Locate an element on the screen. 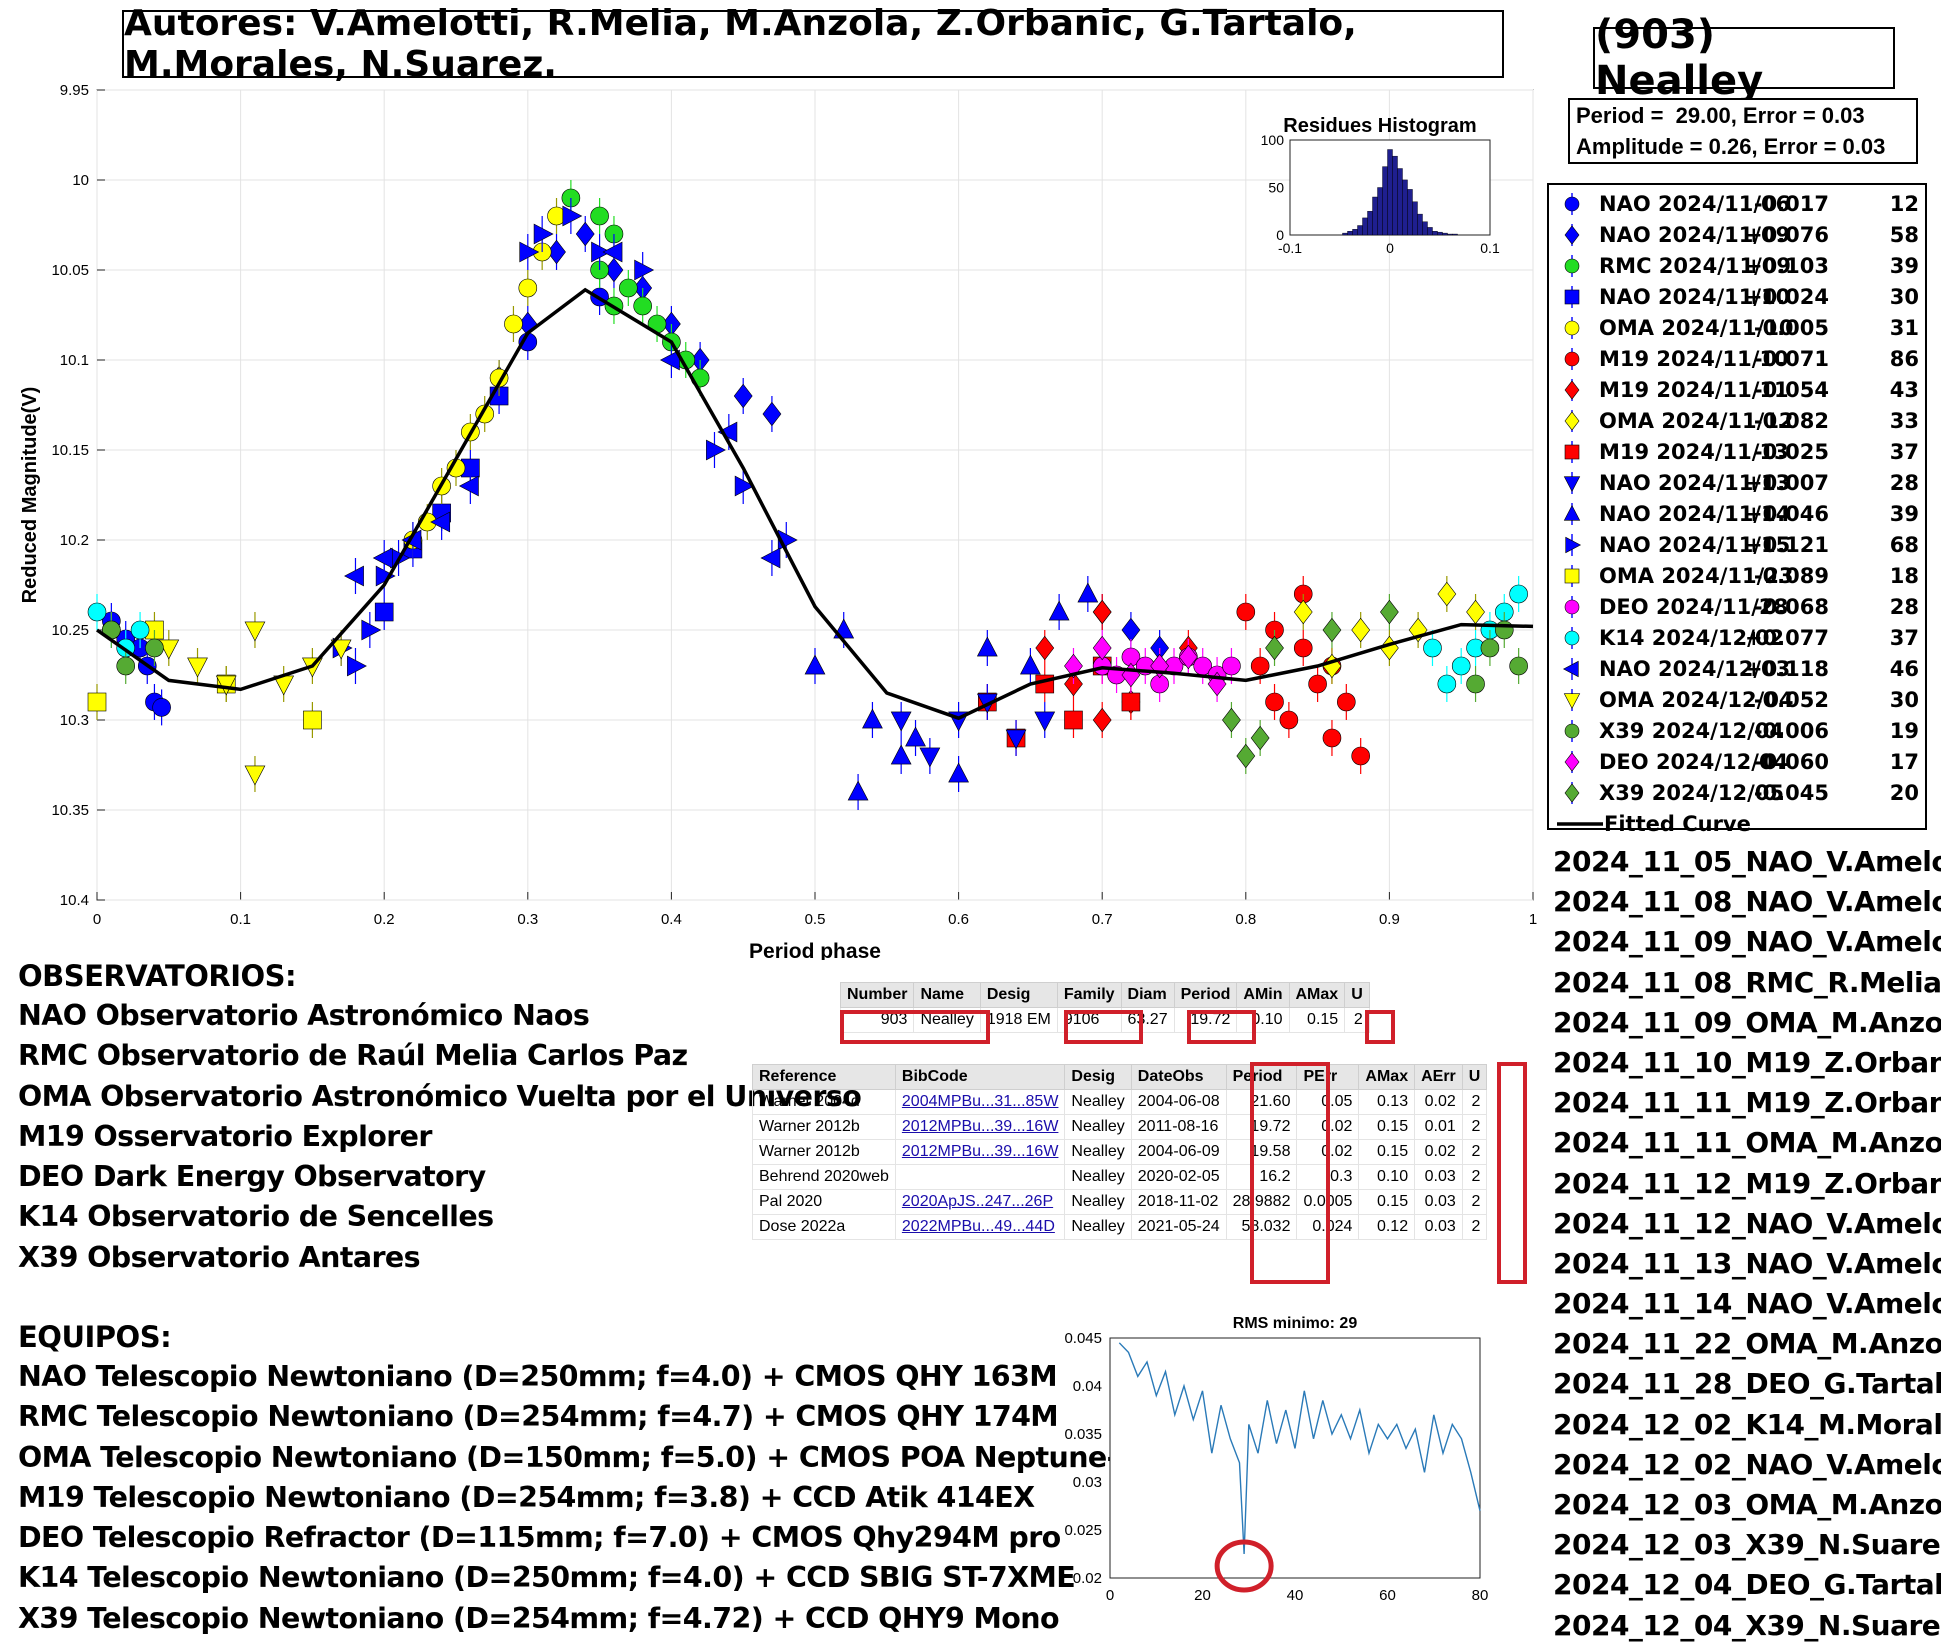  legend-count: 39 is located at coordinates (1904, 514).